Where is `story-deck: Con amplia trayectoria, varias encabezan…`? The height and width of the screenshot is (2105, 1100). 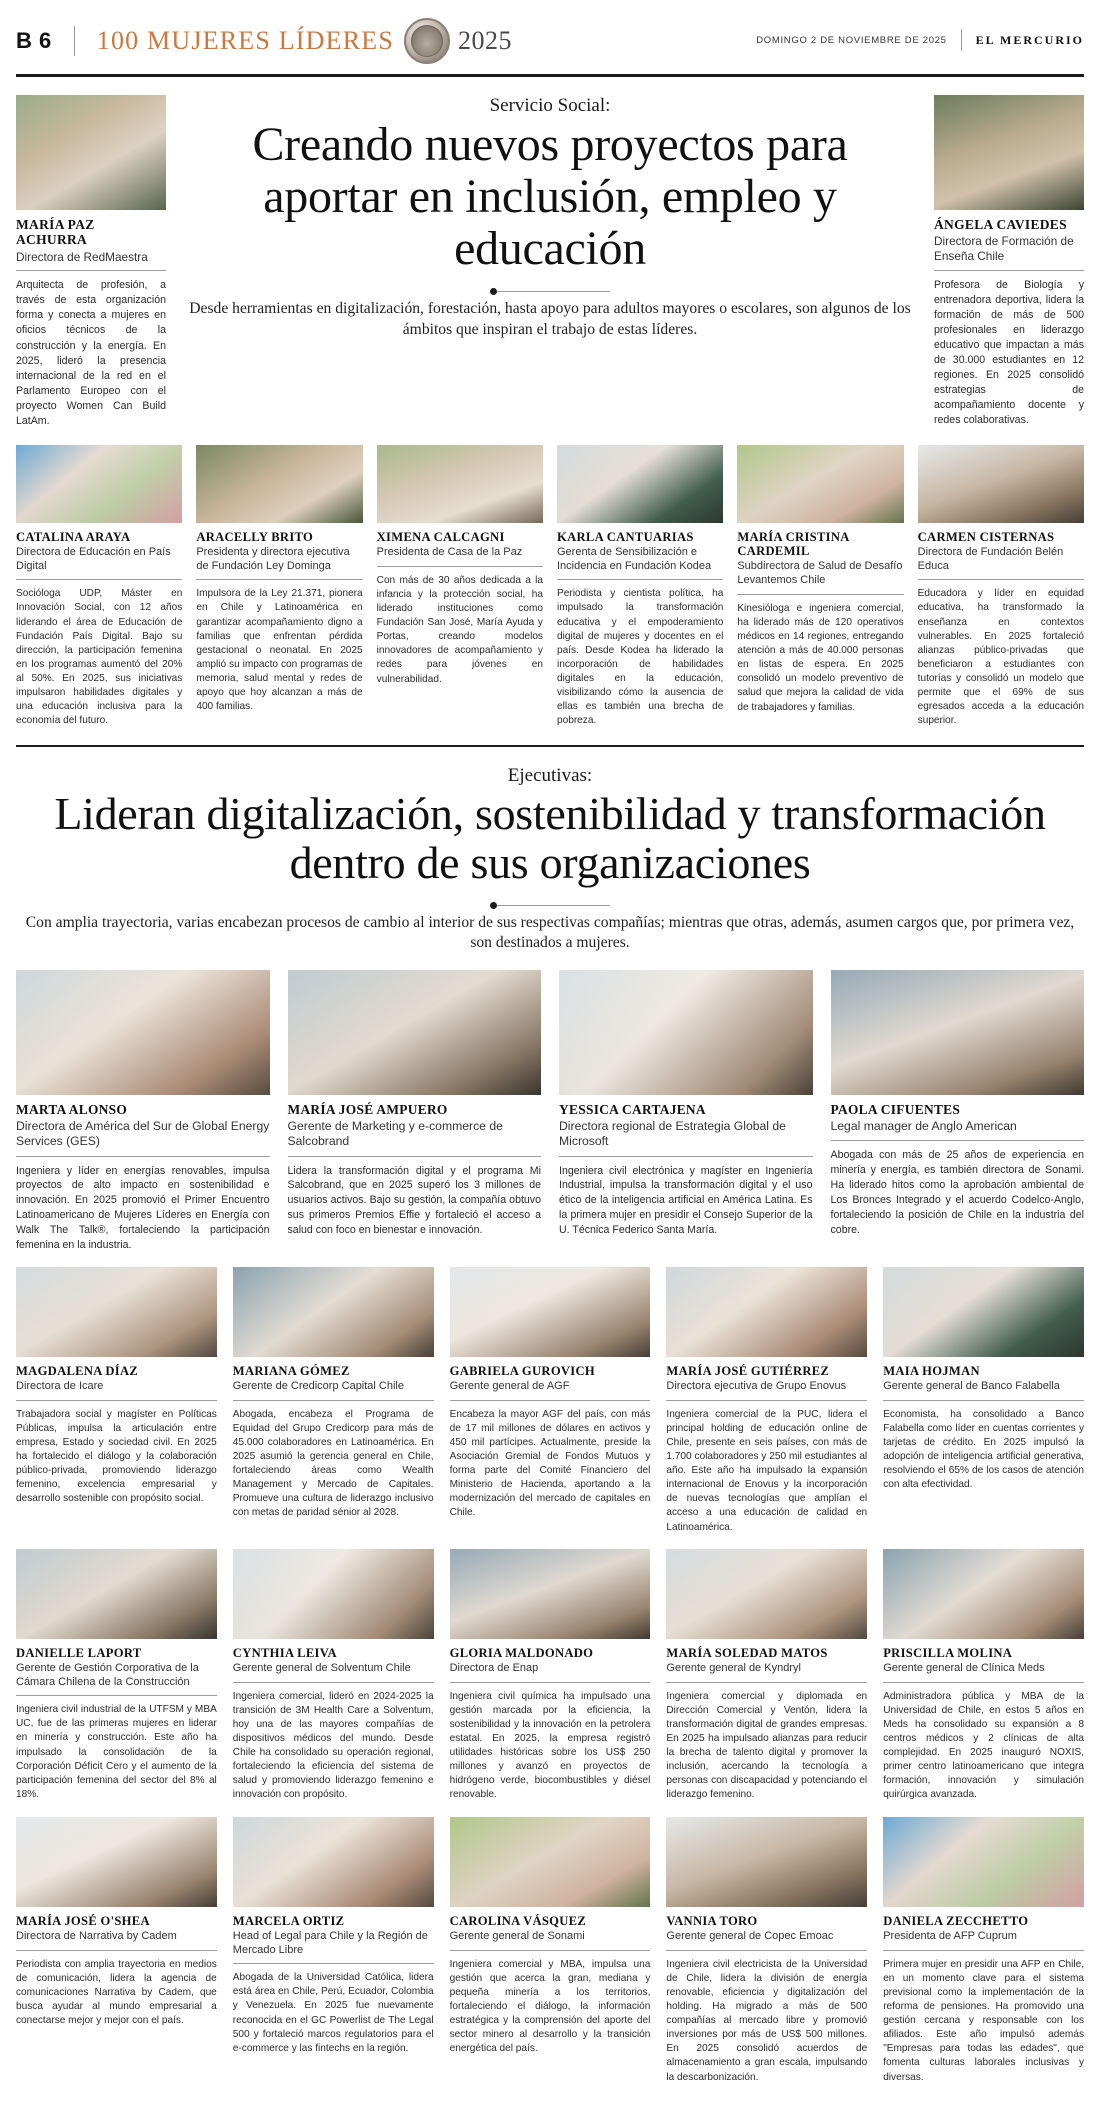 story-deck: Con amplia trayectoria, varias encabezan… is located at coordinates (550, 932).